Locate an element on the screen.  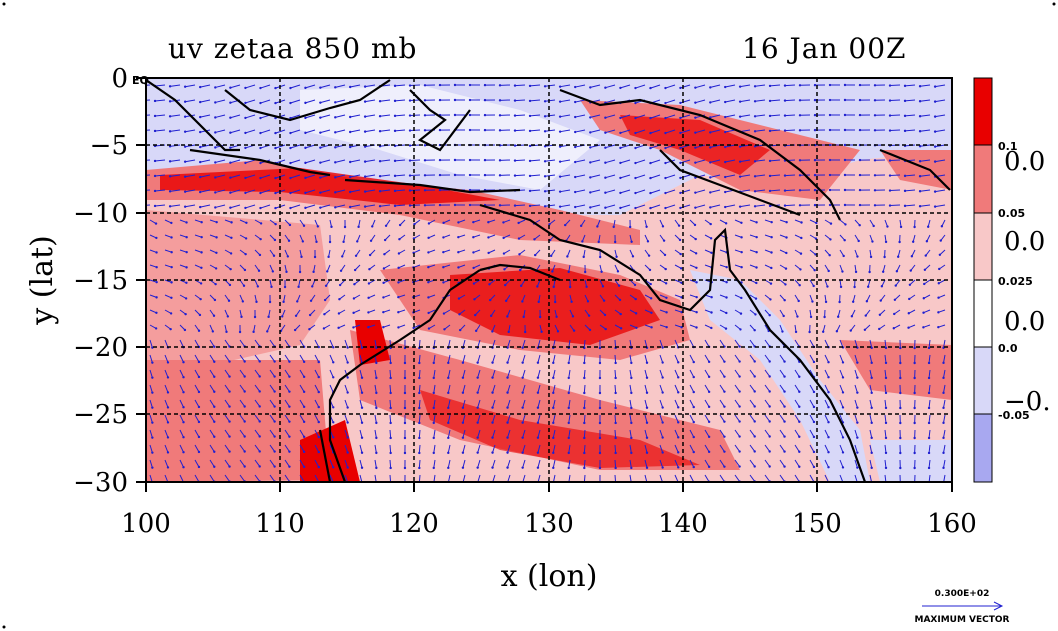
colorbar-clipped-label: 0.0 is located at coordinates (1024, 242).